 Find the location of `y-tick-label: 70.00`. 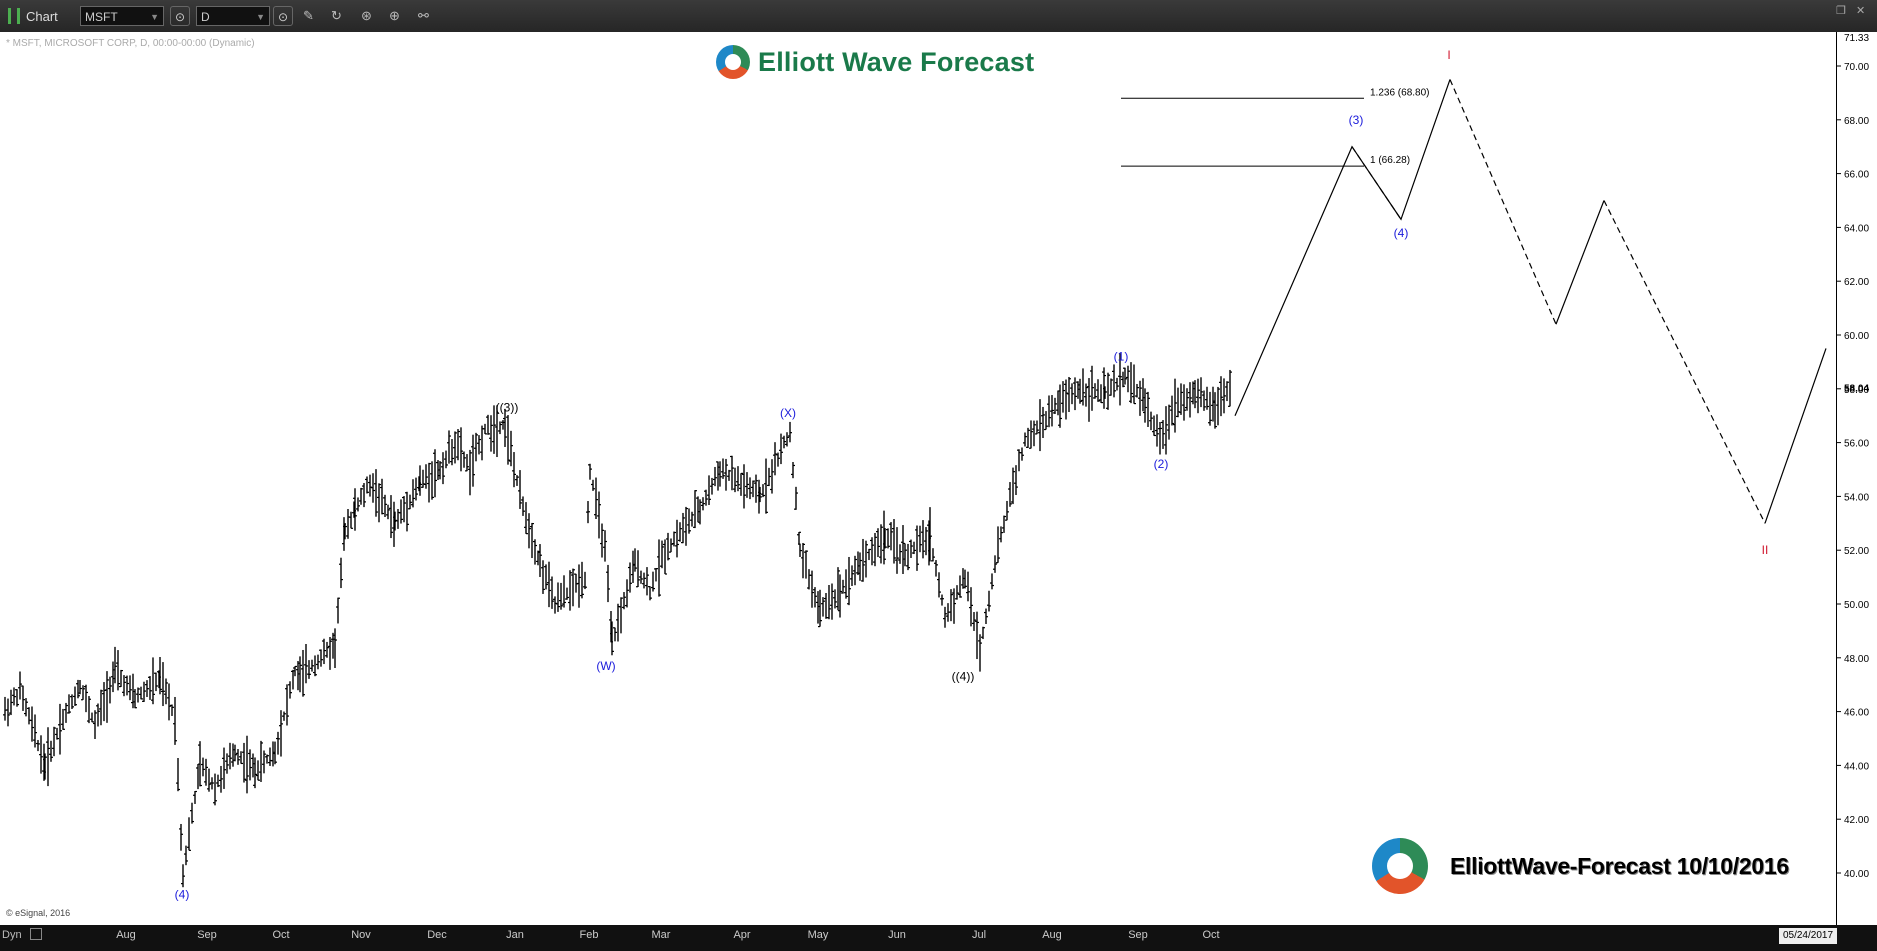

y-tick-label: 70.00 is located at coordinates (1856, 67).